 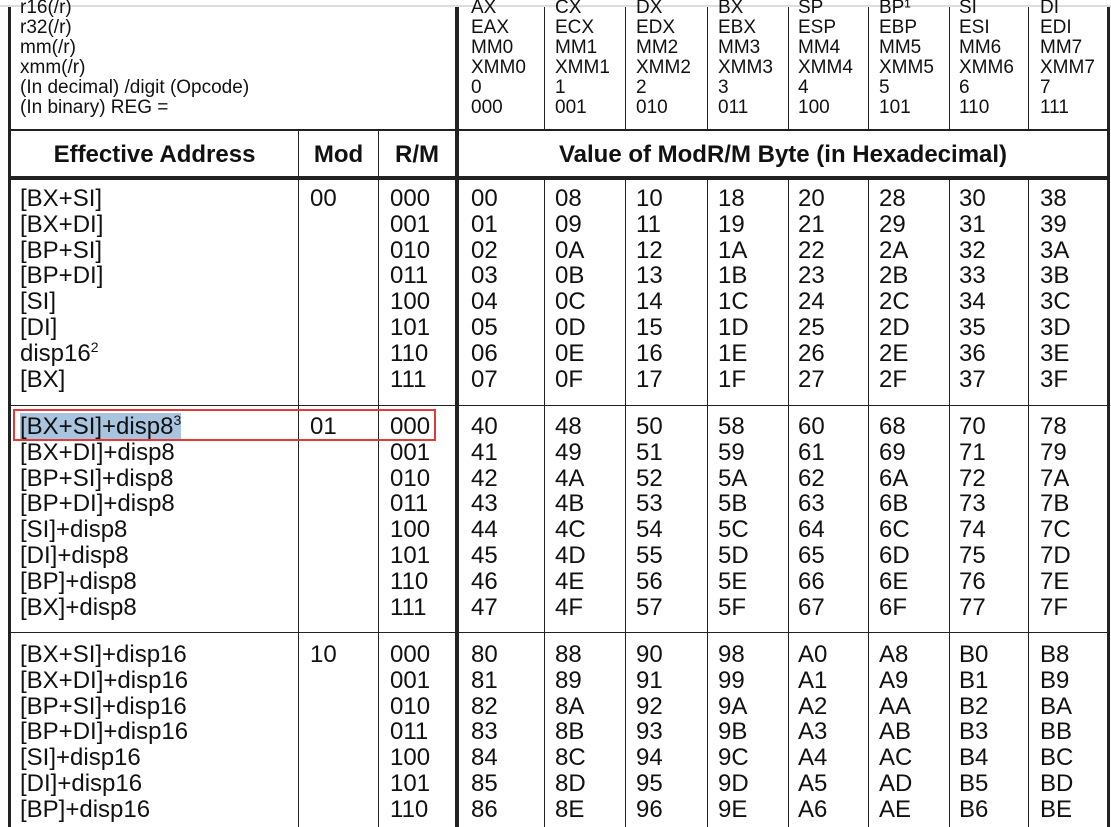 What do you see at coordinates (1055, 581) in the screenshot?
I see `modrm-hex-value: 7E` at bounding box center [1055, 581].